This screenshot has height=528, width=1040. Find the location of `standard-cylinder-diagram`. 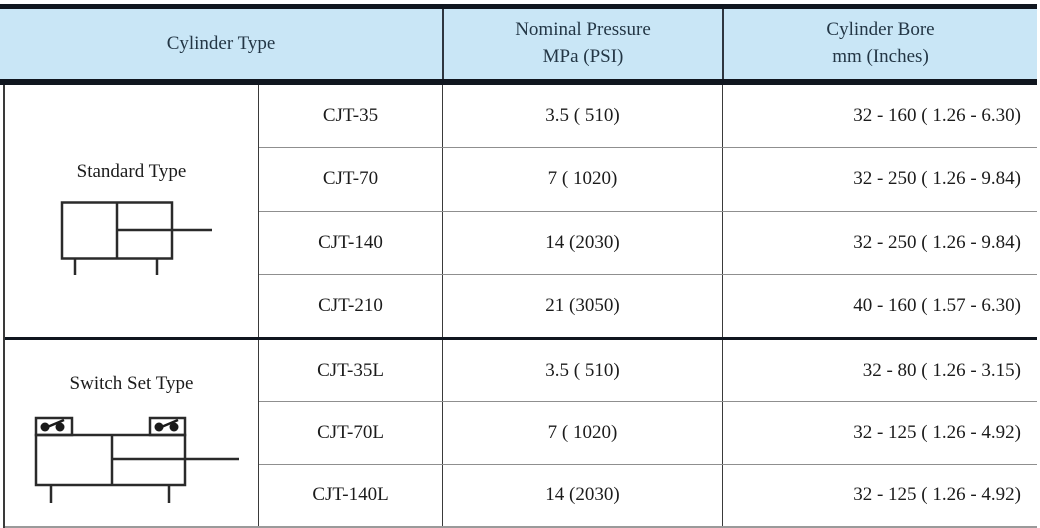

standard-cylinder-diagram is located at coordinates (136, 238).